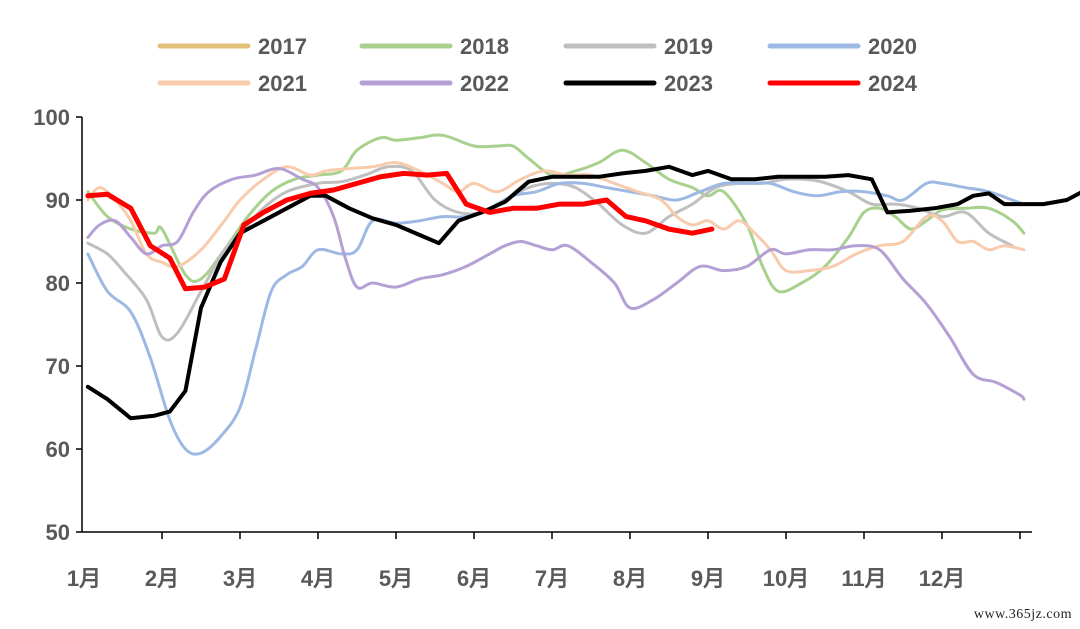 The height and width of the screenshot is (629, 1080). What do you see at coordinates (434, 83) in the screenshot?
I see `legend-item-2022: 2022` at bounding box center [434, 83].